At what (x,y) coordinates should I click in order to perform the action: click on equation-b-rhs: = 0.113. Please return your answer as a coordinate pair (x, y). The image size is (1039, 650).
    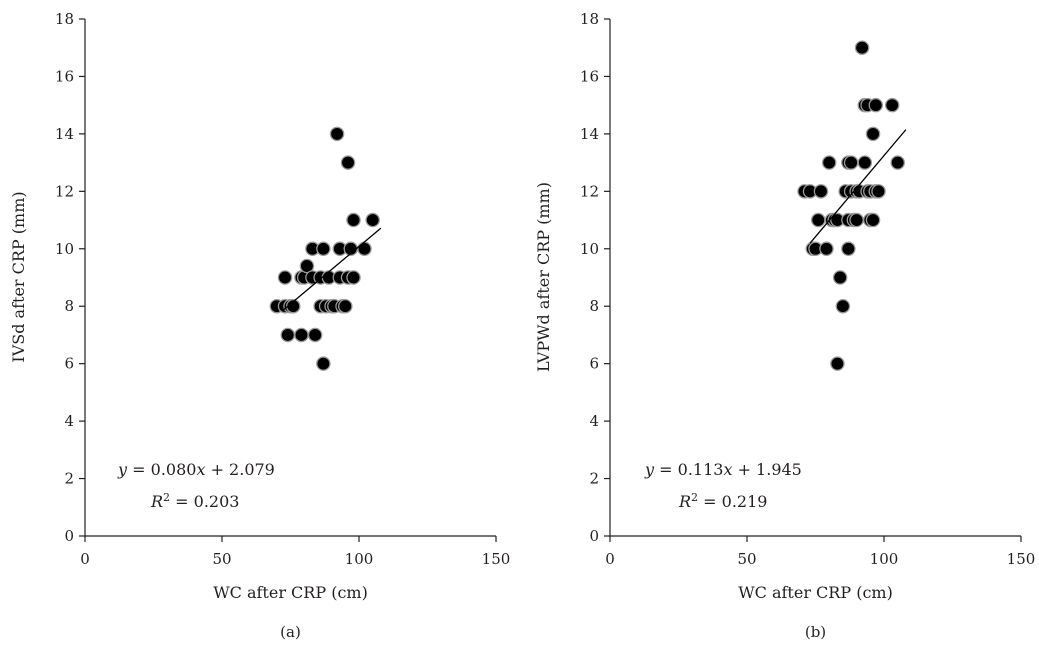
    Looking at the image, I should click on (691, 469).